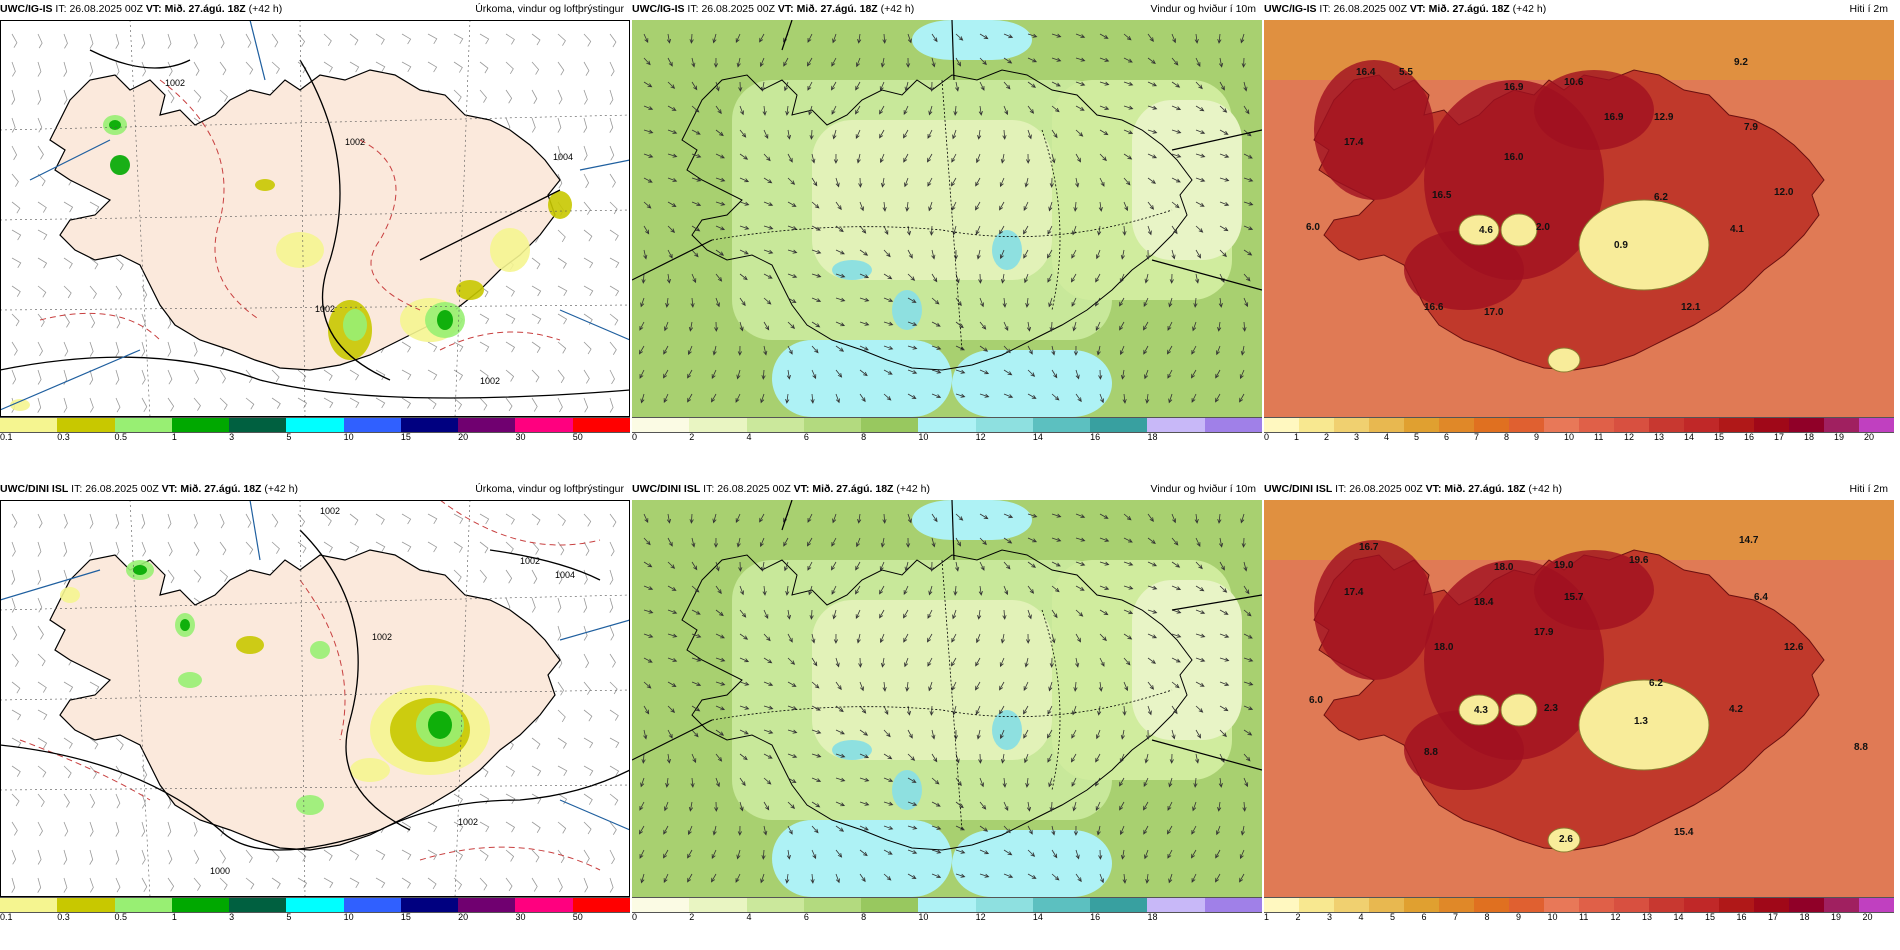 The height and width of the screenshot is (950, 1900). What do you see at coordinates (1481, 710) in the screenshot?
I see `temperature-label: 4.3` at bounding box center [1481, 710].